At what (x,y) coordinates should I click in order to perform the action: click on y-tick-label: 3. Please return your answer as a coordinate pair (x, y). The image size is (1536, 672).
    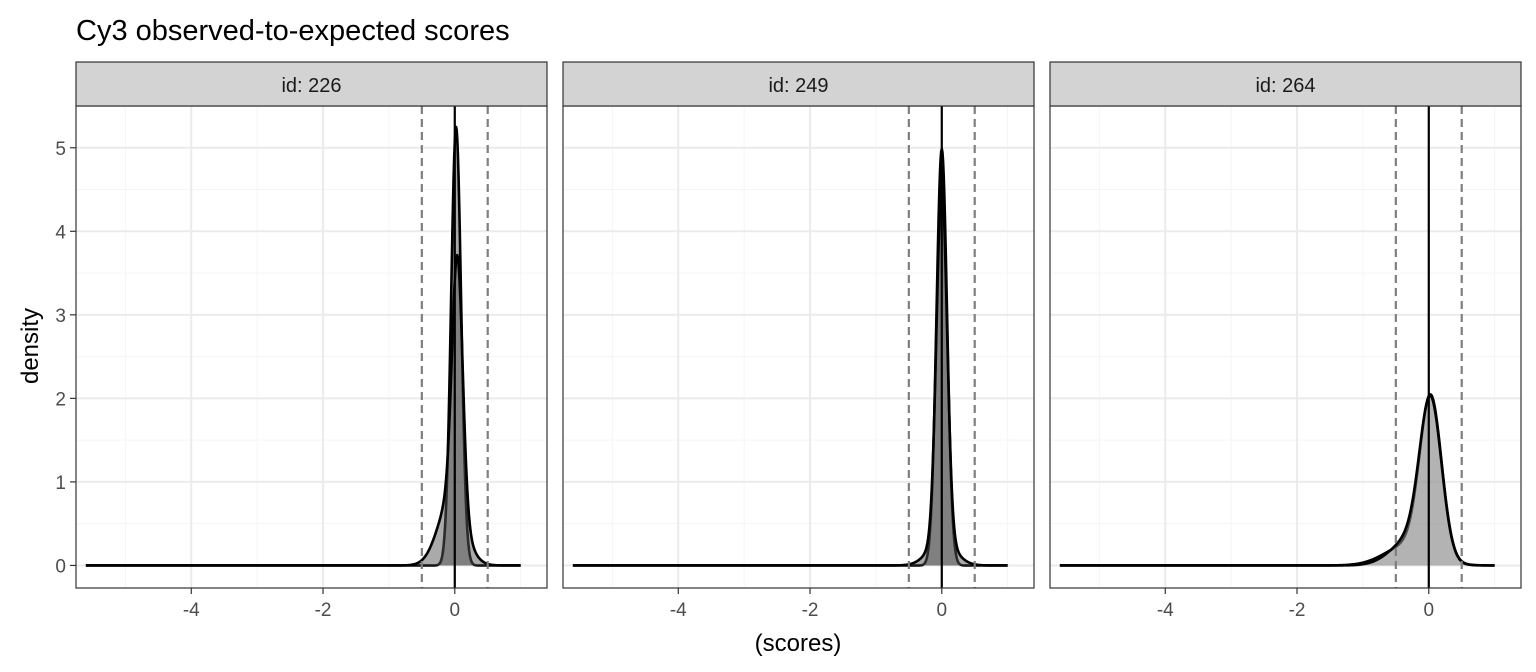
    Looking at the image, I should click on (60, 316).